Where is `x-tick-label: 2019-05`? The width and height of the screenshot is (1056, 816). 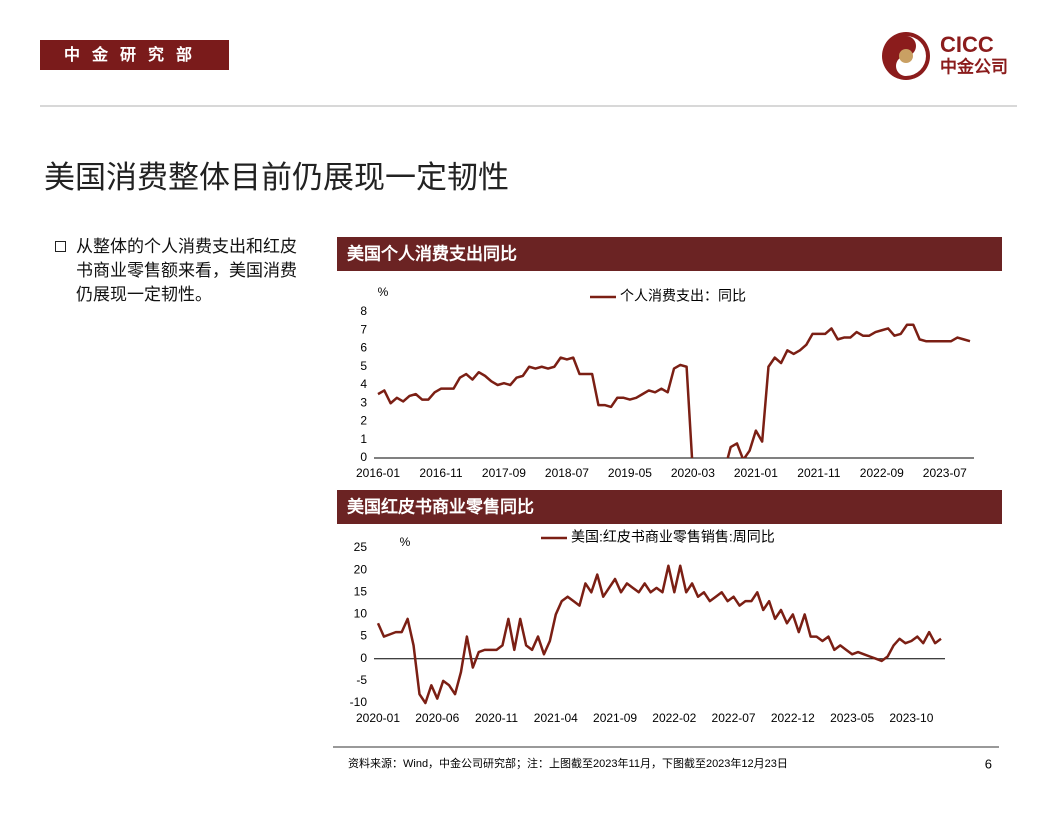 x-tick-label: 2019-05 is located at coordinates (630, 473).